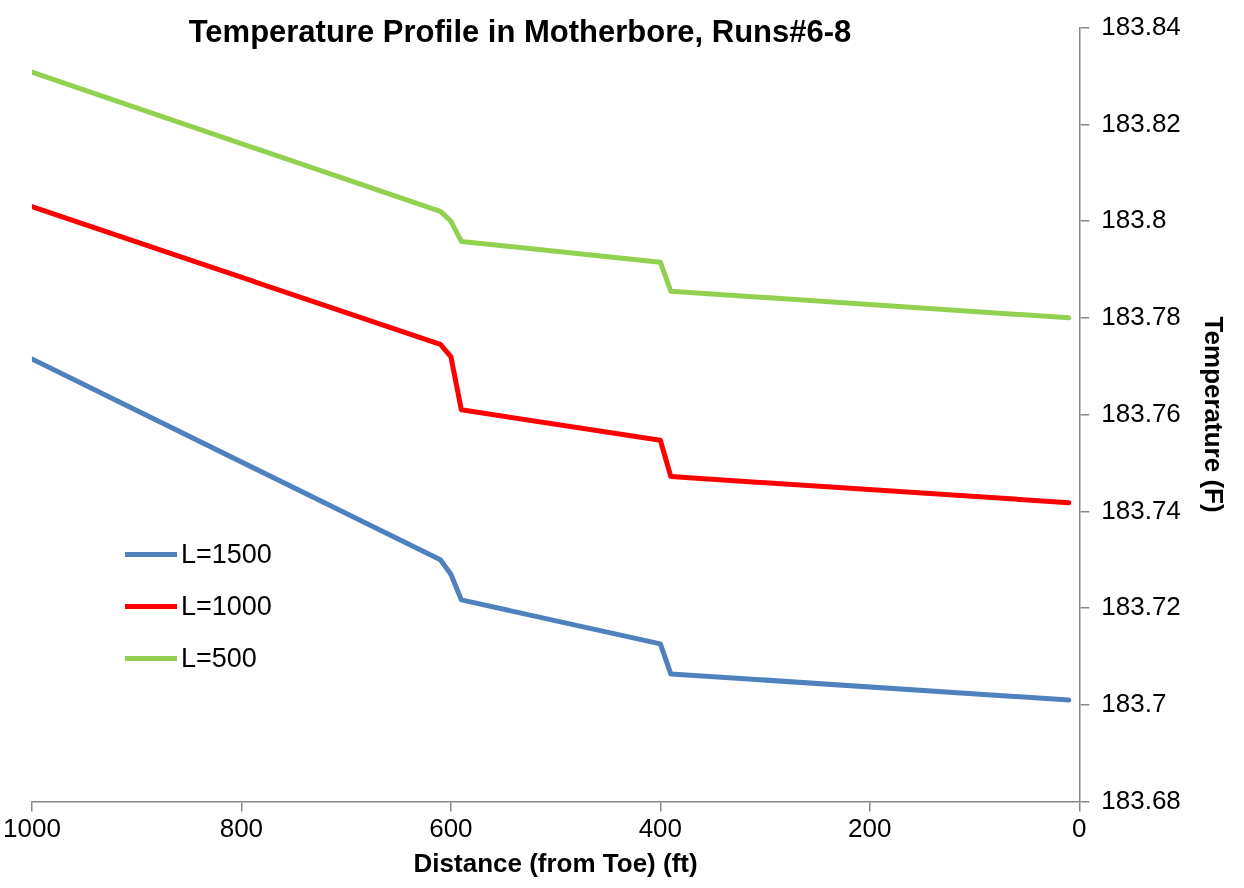  What do you see at coordinates (520, 32) in the screenshot?
I see `chart-title: Temperature Profile in Motherbore, Runs#6-8` at bounding box center [520, 32].